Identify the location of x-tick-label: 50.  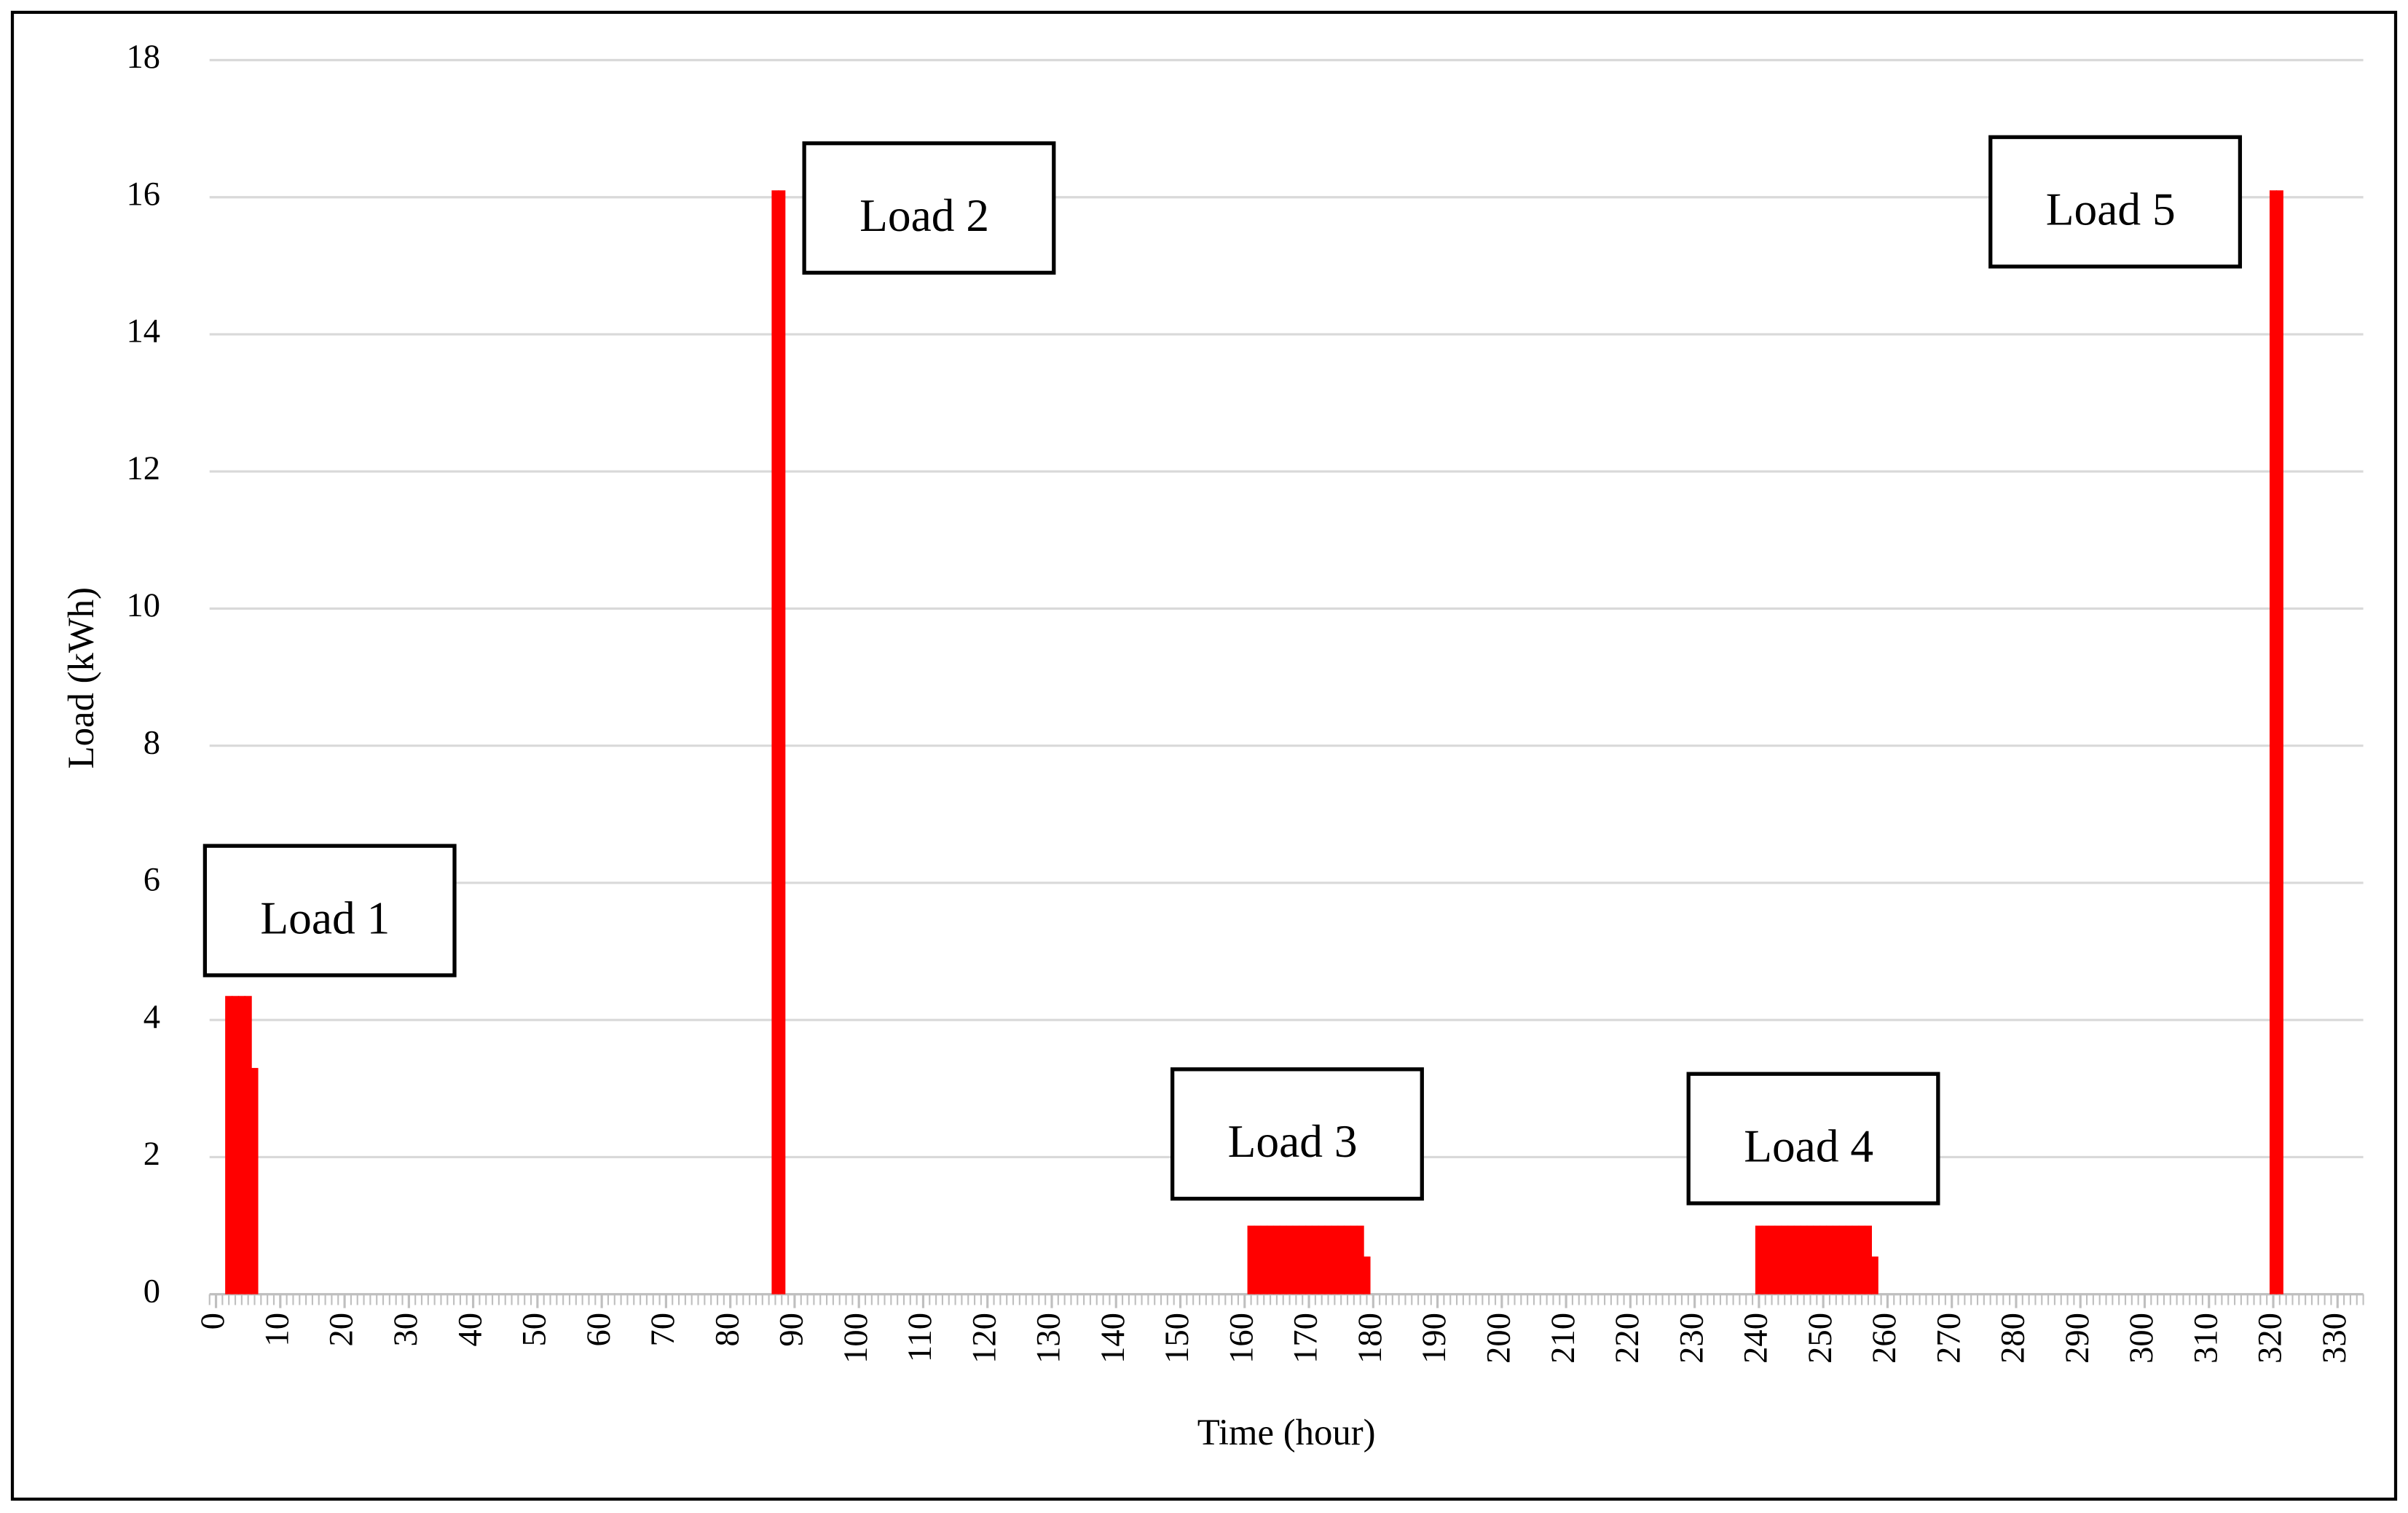
(535, 1330).